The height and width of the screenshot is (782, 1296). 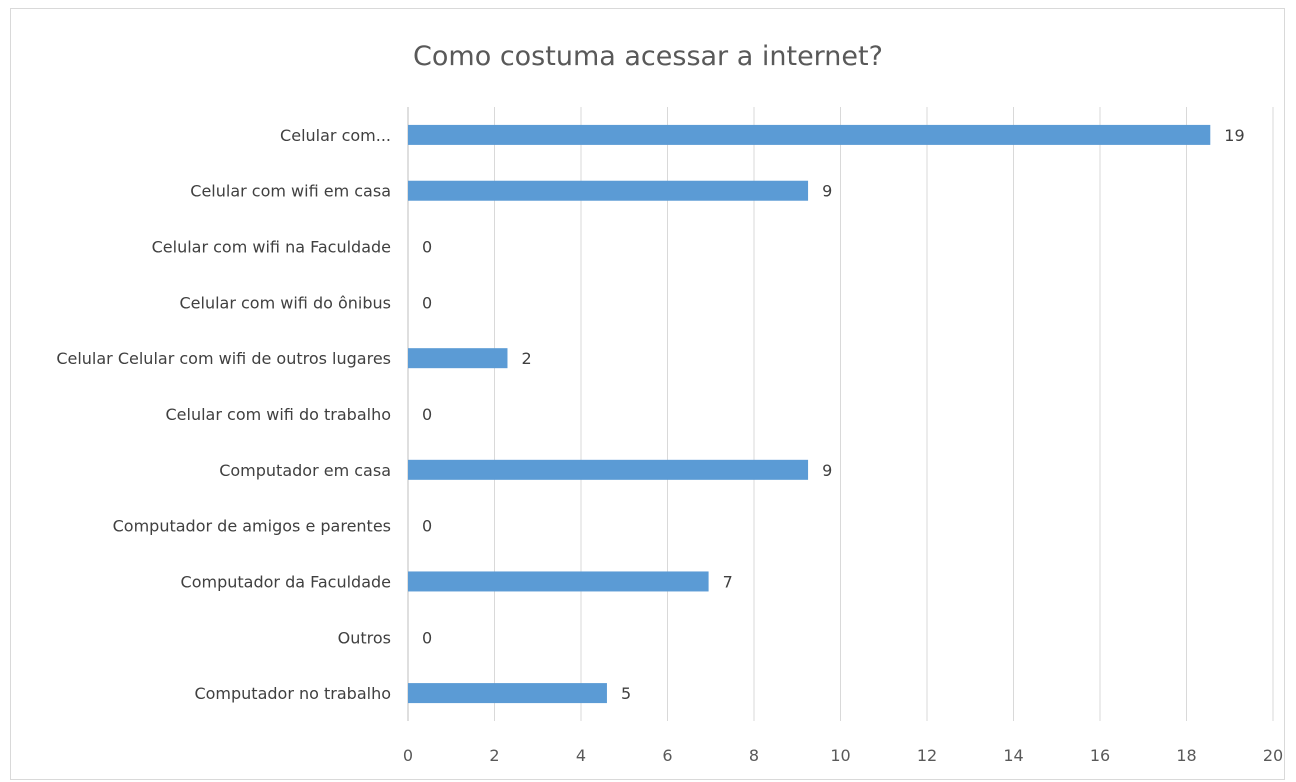 What do you see at coordinates (290, 191) in the screenshot?
I see `category-label: Celular com wifi em casa` at bounding box center [290, 191].